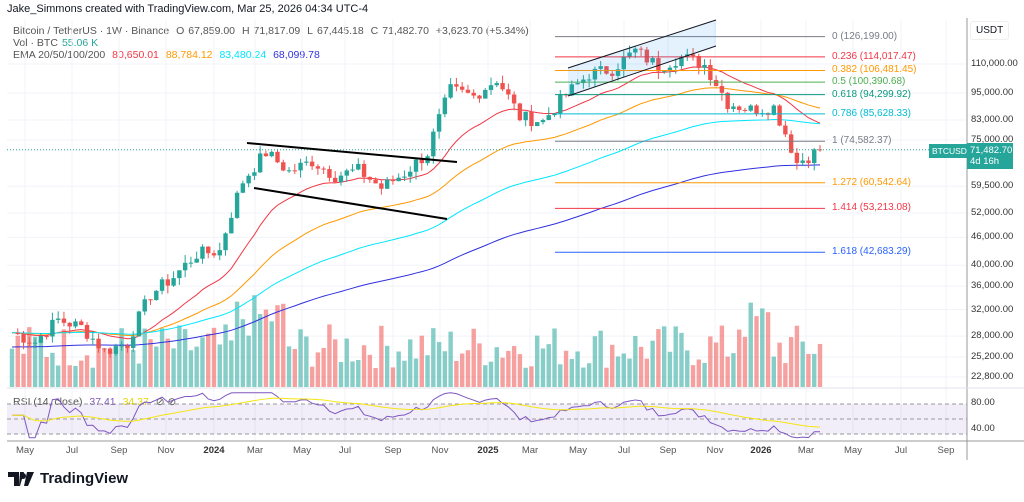  I want to click on price-tick: 52,000.00, so click(992, 213).